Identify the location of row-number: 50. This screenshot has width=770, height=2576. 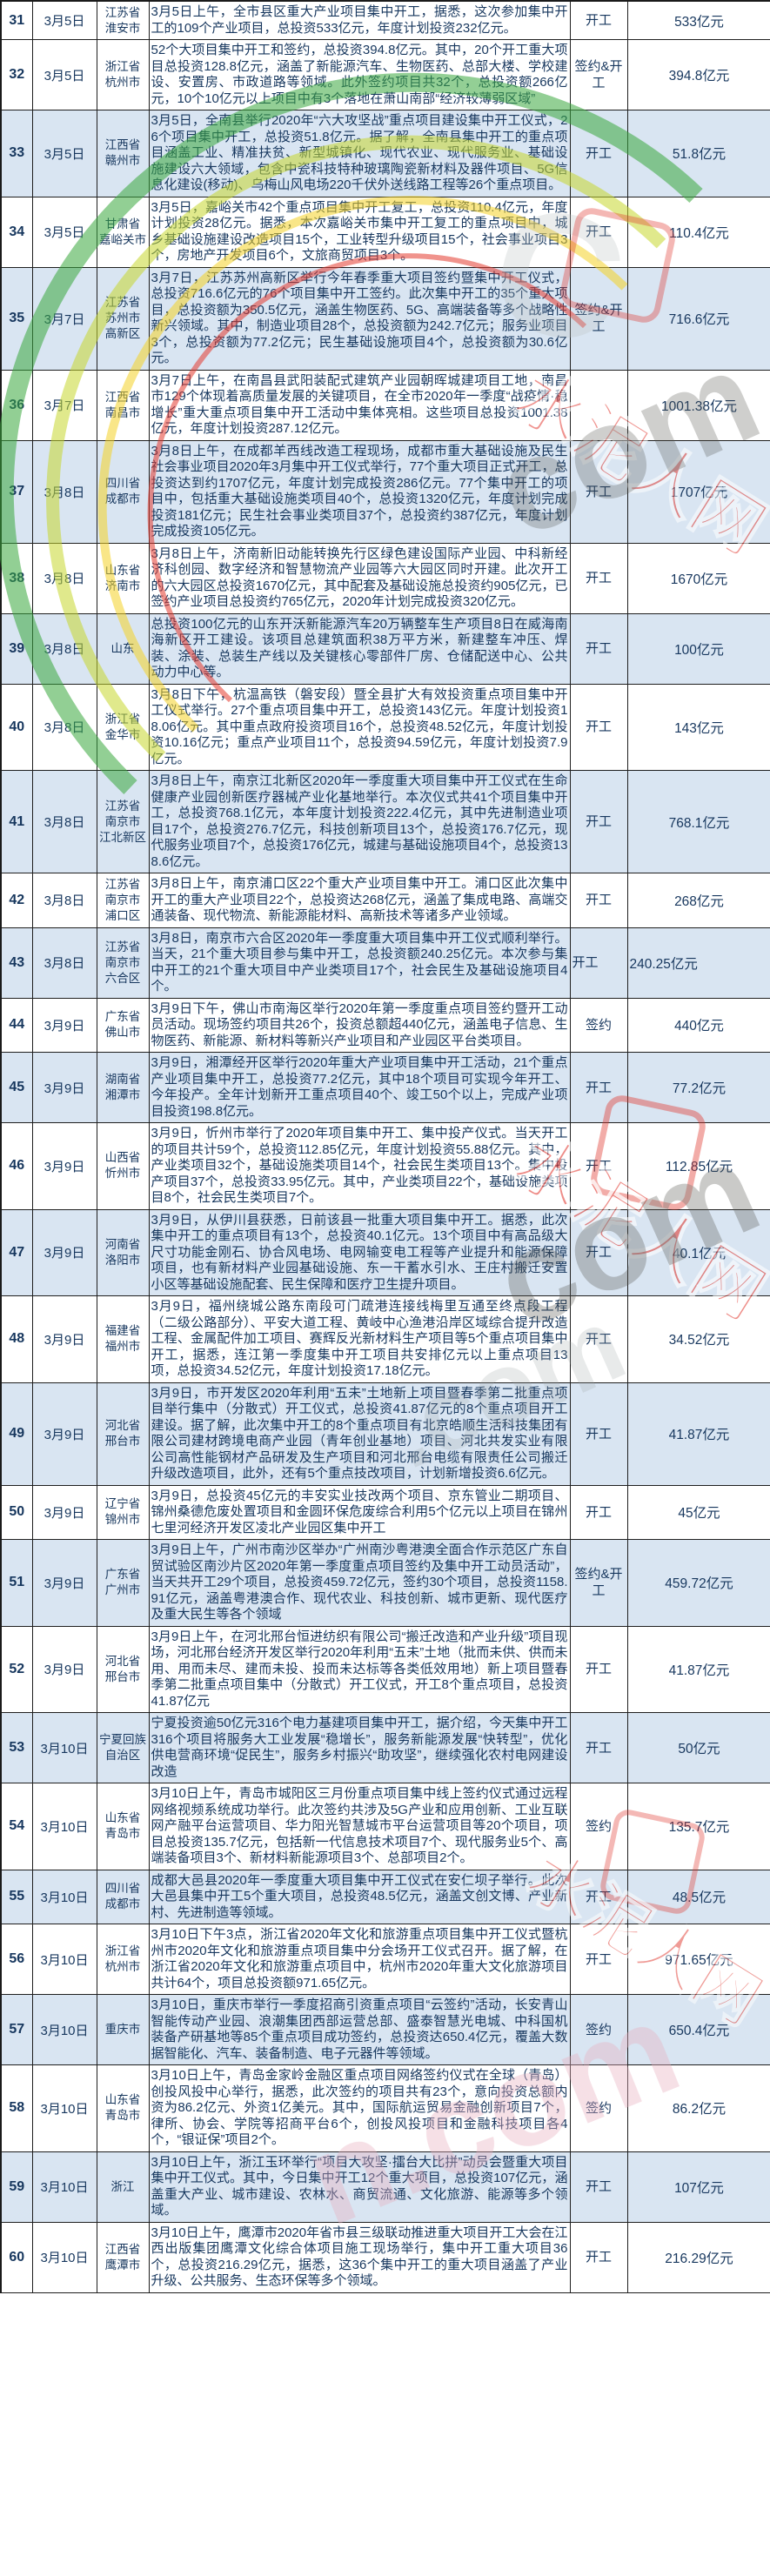
(16, 1512).